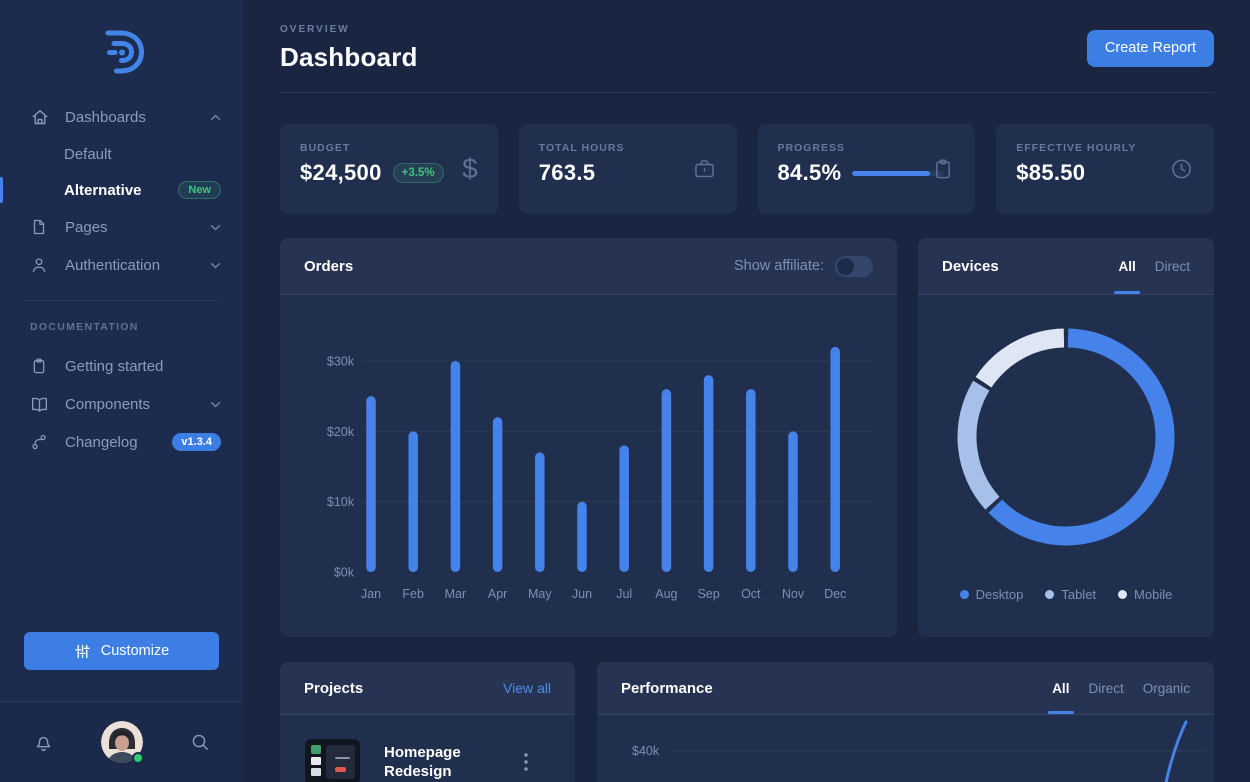 This screenshot has height=782, width=1250. Describe the element at coordinates (341, 502) in the screenshot. I see `svg-text: $10k` at that location.